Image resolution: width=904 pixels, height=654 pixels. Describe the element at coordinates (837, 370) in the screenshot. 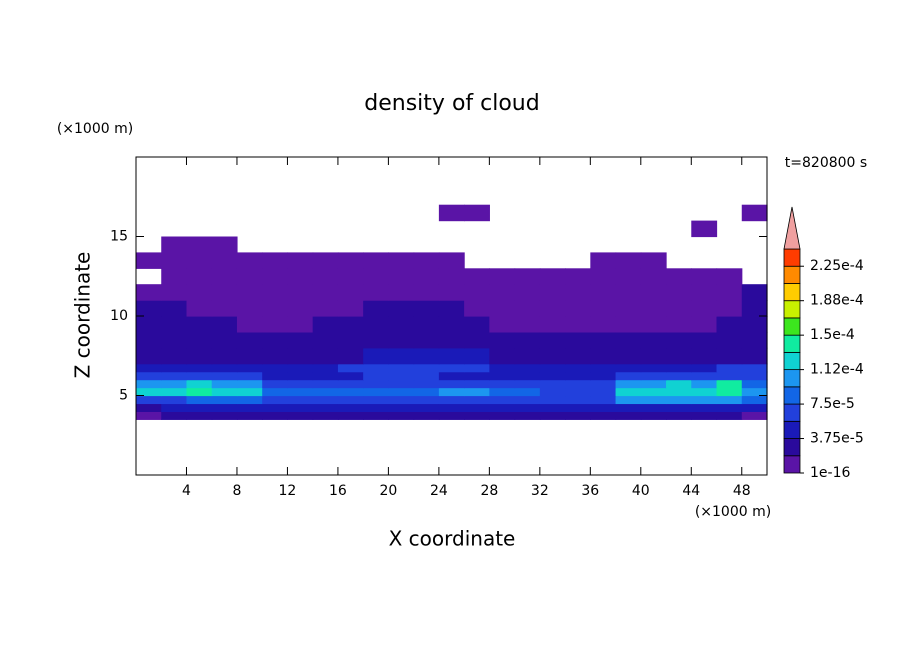

I see `colorbar-tick-label: 1.12e-4` at that location.